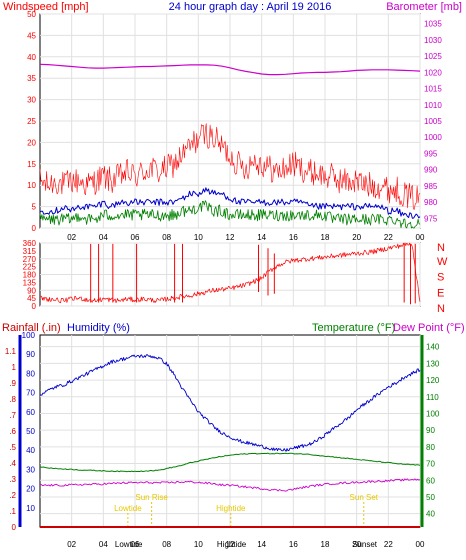 The image size is (466, 560). What do you see at coordinates (34, 228) in the screenshot?
I see `wind-y-tick-label: 0` at bounding box center [34, 228].